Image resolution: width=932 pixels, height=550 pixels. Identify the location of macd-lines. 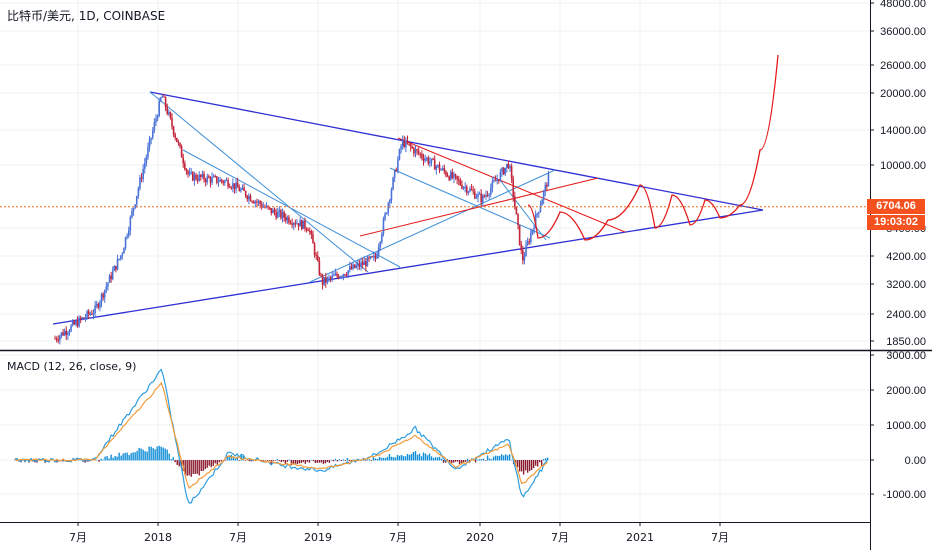
(281, 436).